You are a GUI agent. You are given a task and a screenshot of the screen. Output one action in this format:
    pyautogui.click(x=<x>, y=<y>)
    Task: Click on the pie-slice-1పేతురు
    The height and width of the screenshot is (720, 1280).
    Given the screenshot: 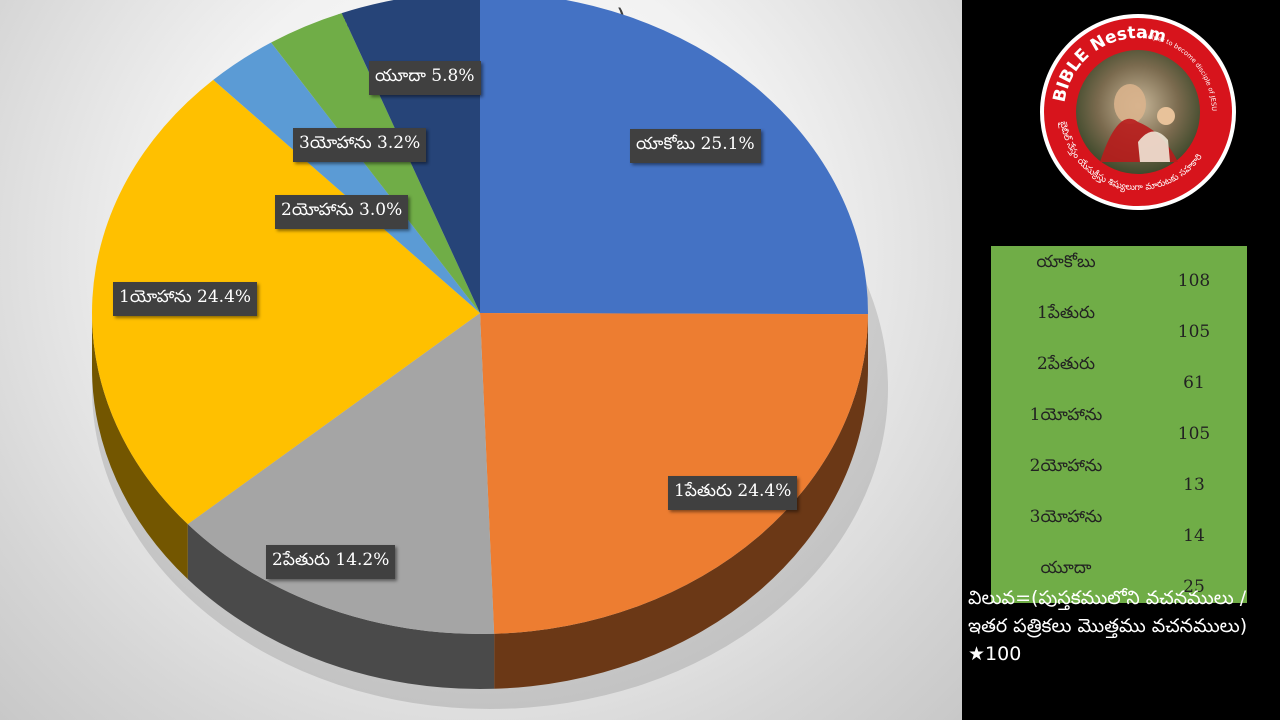 What is the action you would take?
    pyautogui.click(x=674, y=473)
    